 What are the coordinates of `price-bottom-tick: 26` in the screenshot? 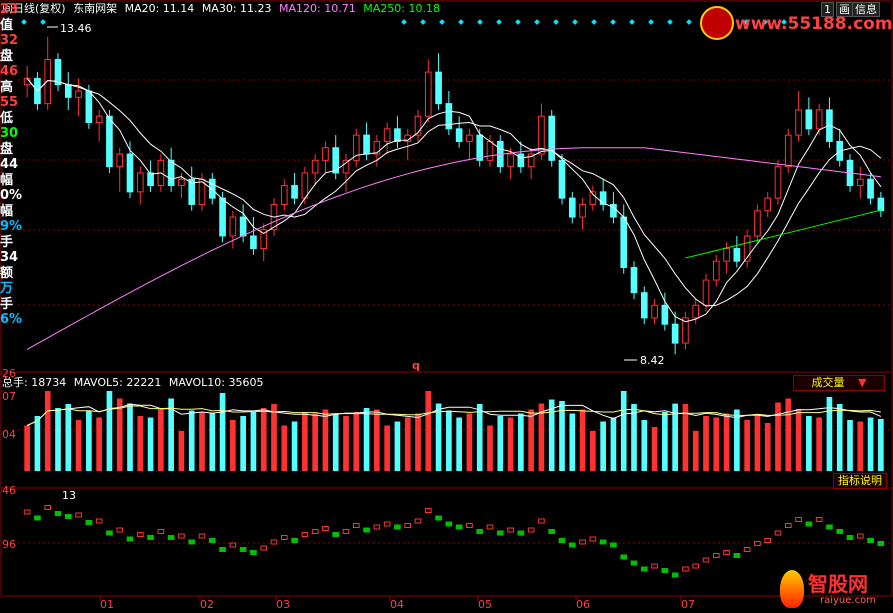 It's located at (9, 373).